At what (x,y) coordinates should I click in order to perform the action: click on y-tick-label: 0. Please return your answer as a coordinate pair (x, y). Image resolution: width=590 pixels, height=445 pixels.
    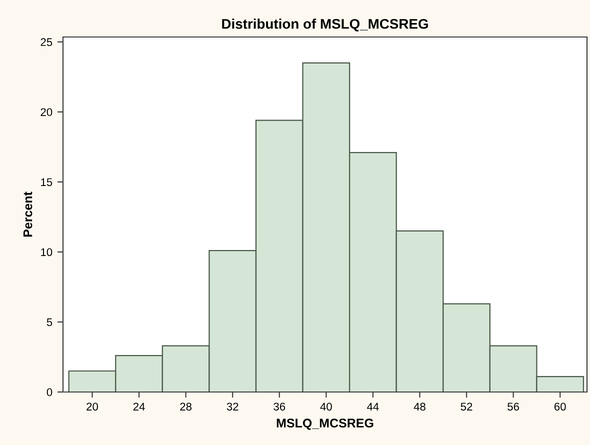
    Looking at the image, I should click on (49, 392).